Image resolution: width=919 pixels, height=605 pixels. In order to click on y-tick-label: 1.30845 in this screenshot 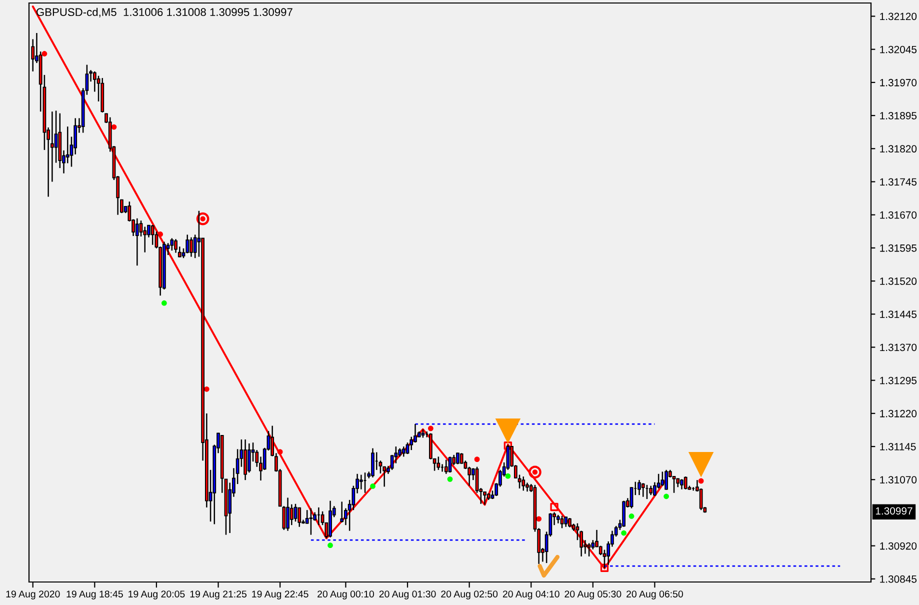, I will do `click(898, 579)`.